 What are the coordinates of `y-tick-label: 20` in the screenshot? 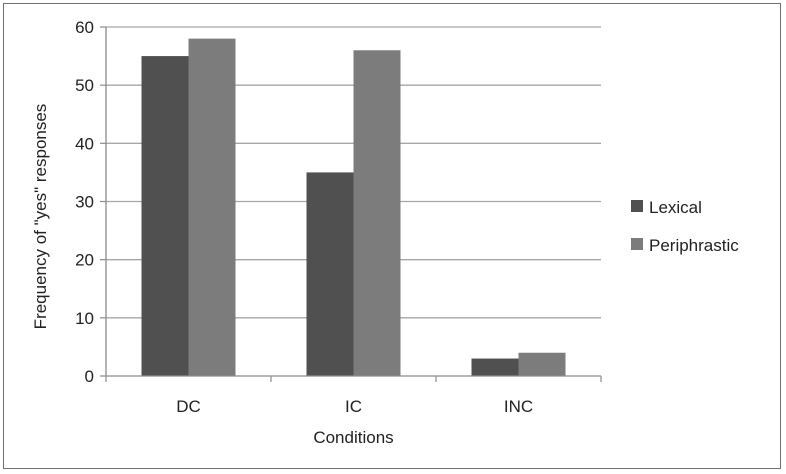 It's located at (84, 260).